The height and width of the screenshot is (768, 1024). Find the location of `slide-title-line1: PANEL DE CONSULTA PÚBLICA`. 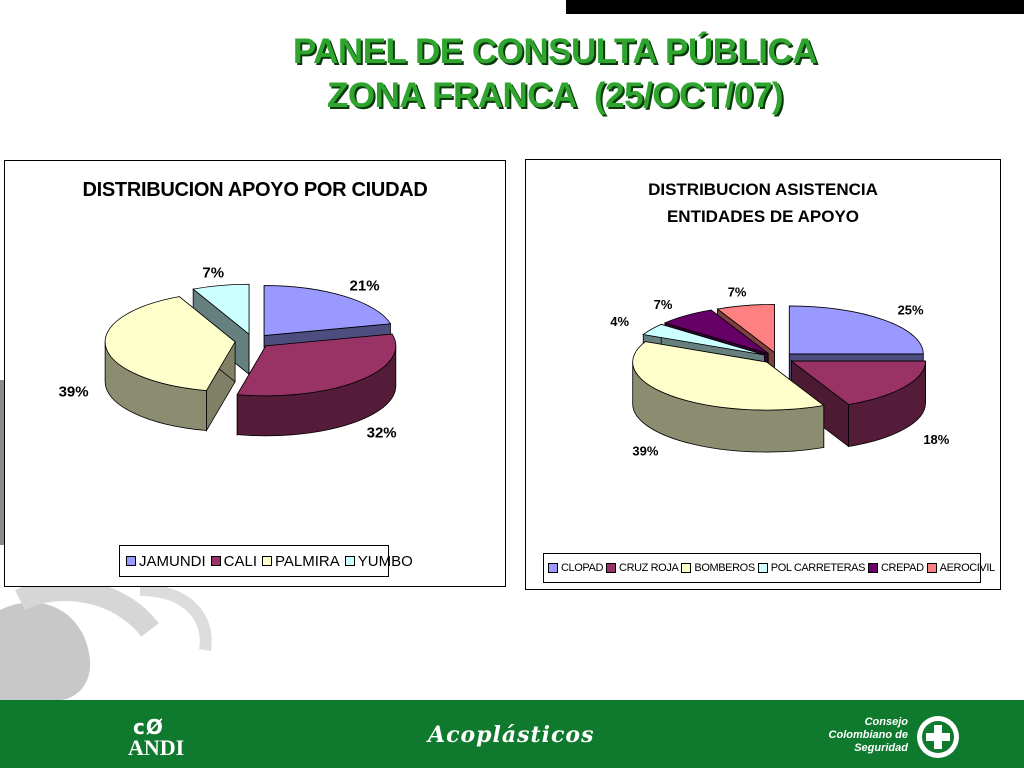

slide-title-line1: PANEL DE CONSULTA PÚBLICA is located at coordinates (555, 51).